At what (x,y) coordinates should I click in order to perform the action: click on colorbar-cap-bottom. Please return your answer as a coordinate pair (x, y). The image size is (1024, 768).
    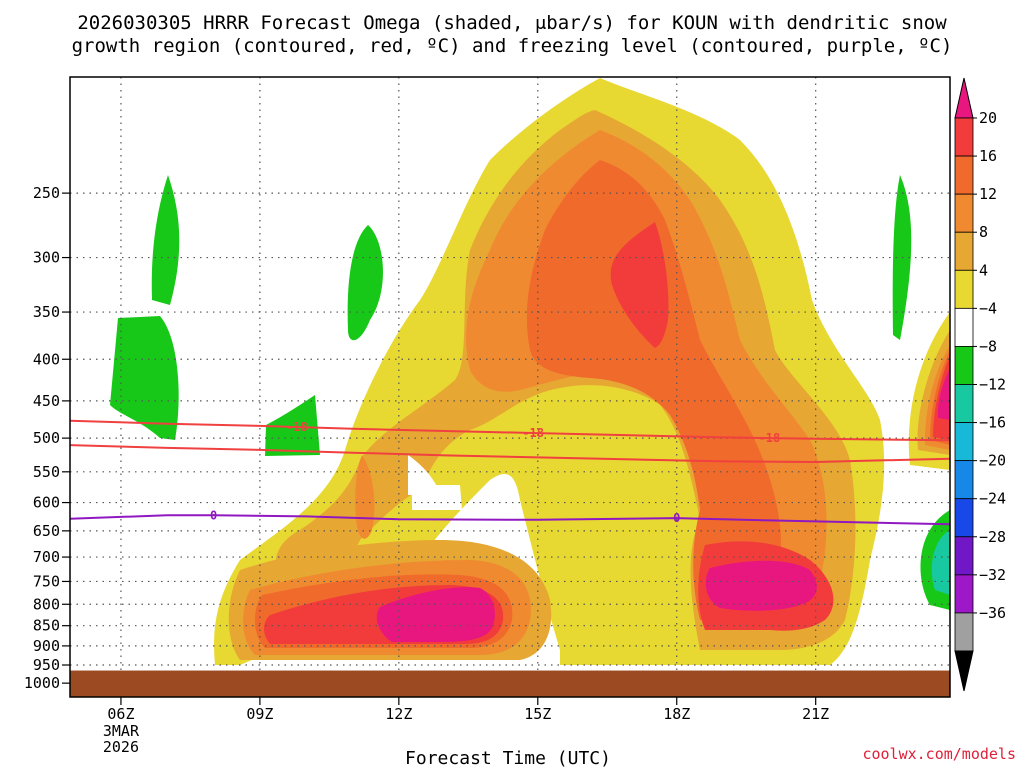
    Looking at the image, I should click on (964, 671).